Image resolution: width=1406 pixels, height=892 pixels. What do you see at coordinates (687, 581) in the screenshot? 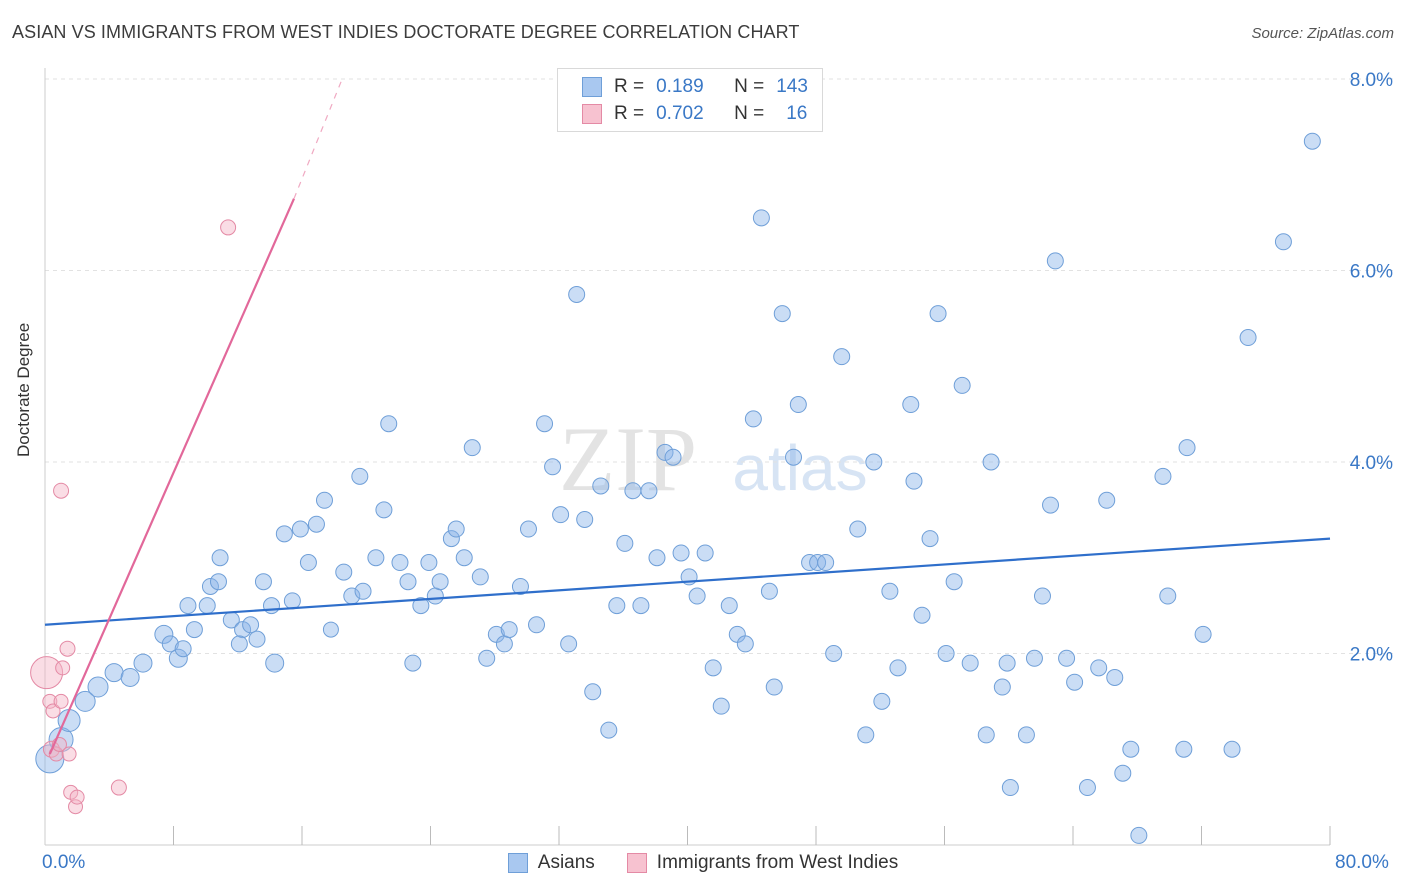
I see `asian-trend-line` at bounding box center [687, 581].